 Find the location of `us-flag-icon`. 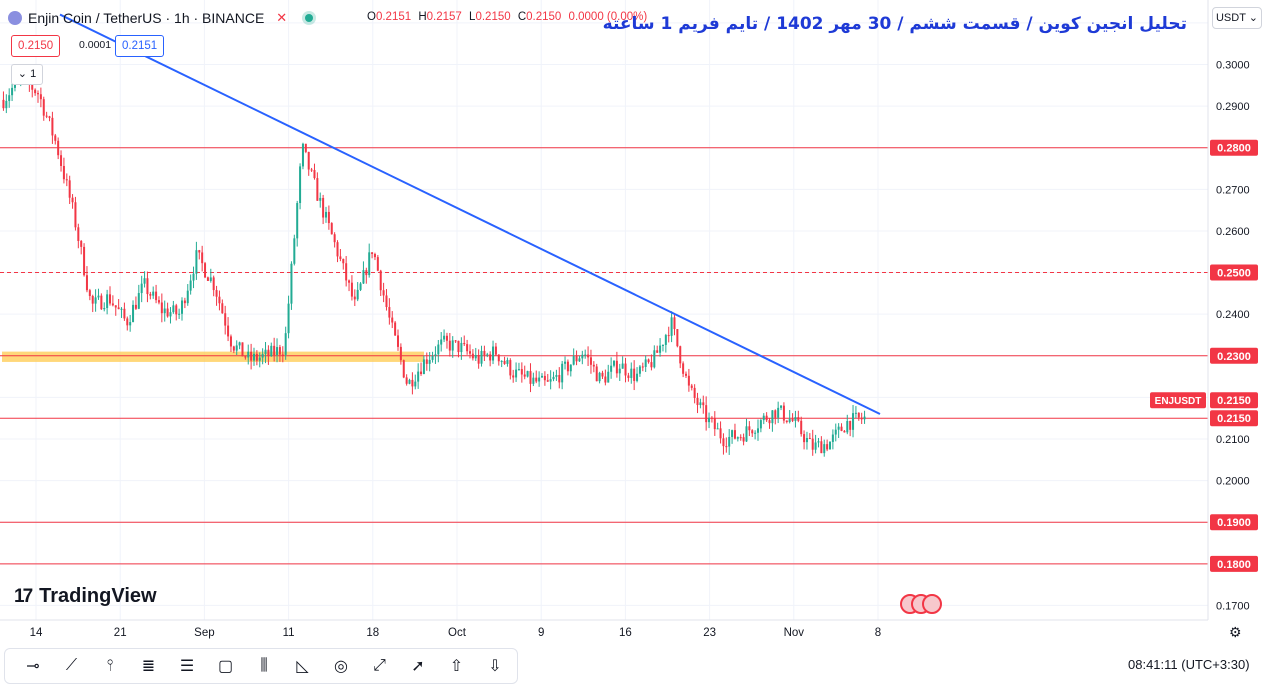

us-flag-icon is located at coordinates (932, 604).